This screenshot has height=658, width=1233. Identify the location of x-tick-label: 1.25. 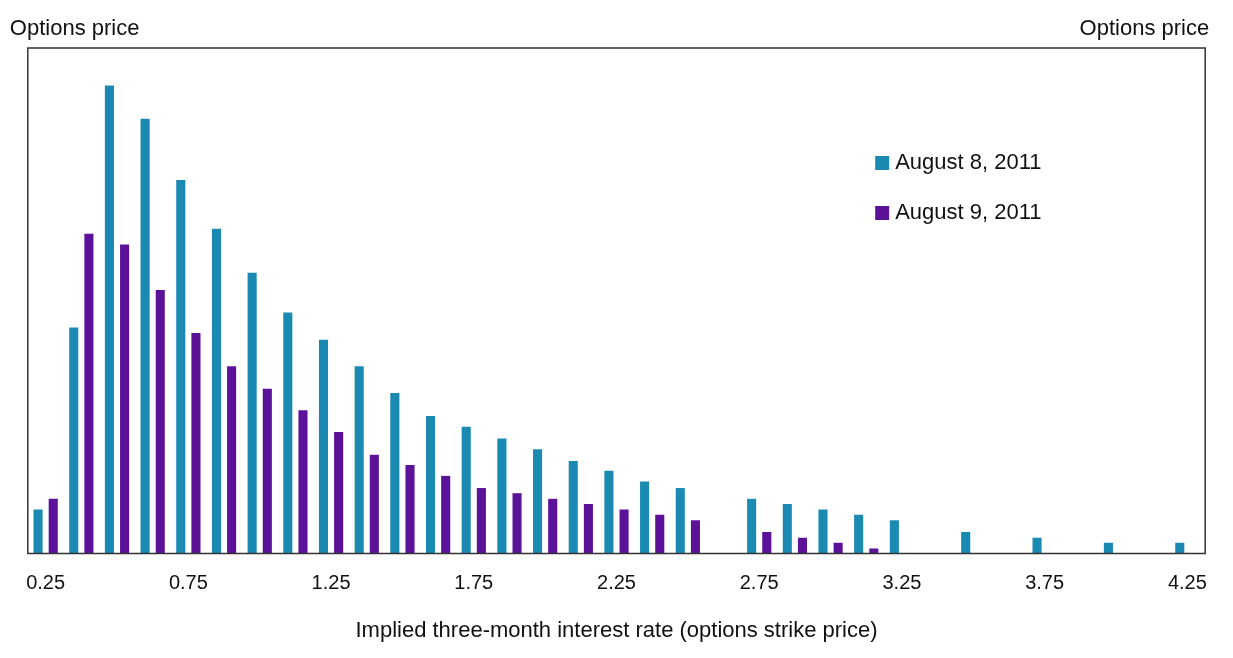
(331, 582).